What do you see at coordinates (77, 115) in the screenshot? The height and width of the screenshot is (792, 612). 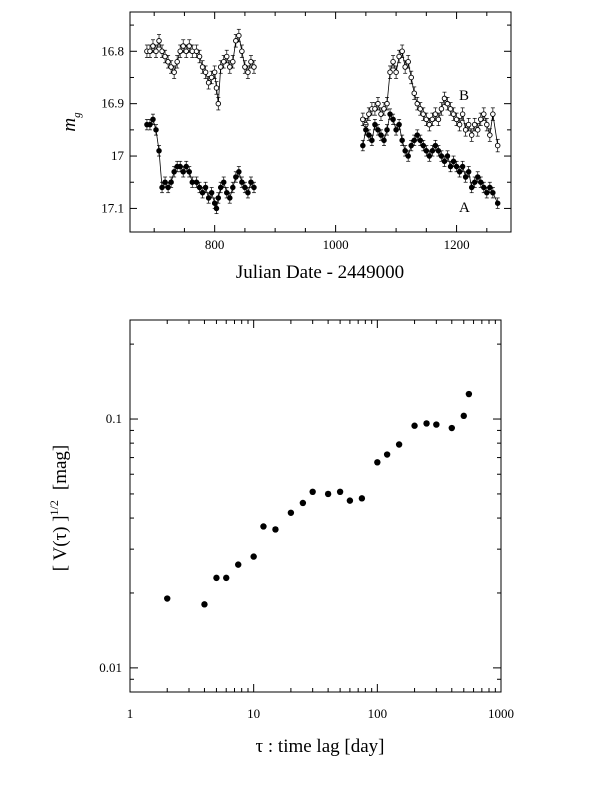 I see `top-y-label-sub: g` at bounding box center [77, 115].